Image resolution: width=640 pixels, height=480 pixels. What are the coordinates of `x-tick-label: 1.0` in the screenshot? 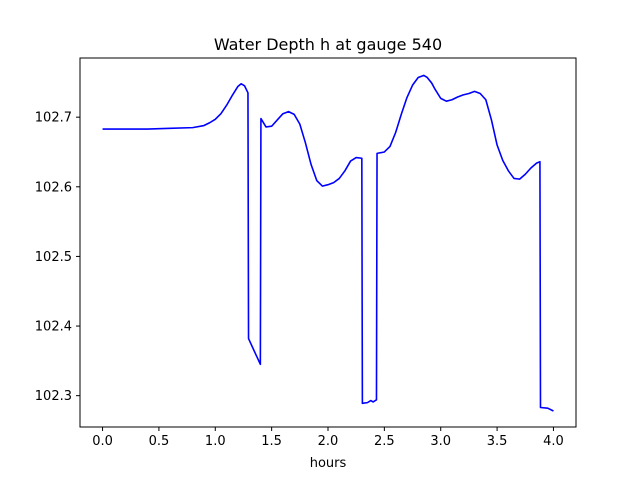 It's located at (215, 441).